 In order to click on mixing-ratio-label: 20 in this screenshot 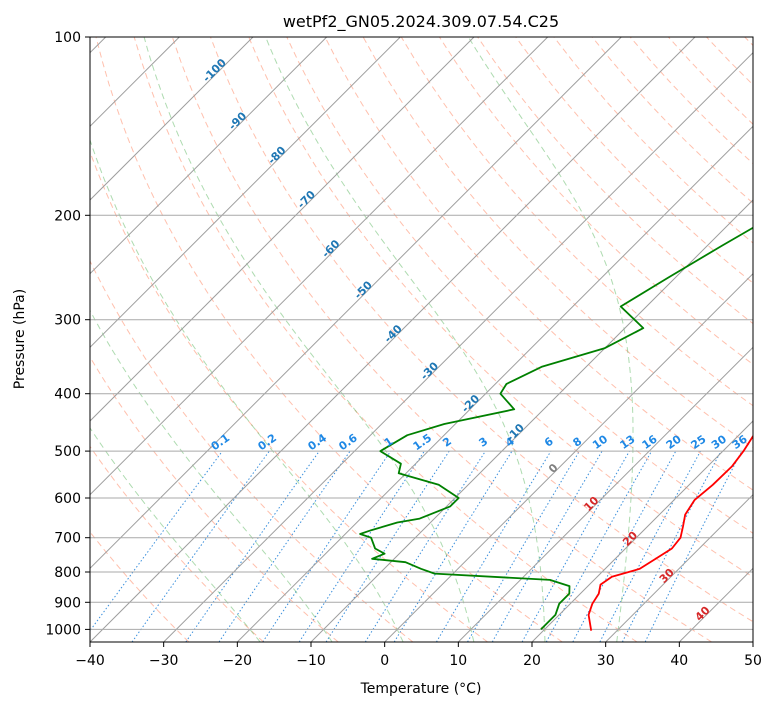, I will do `click(674, 442)`.